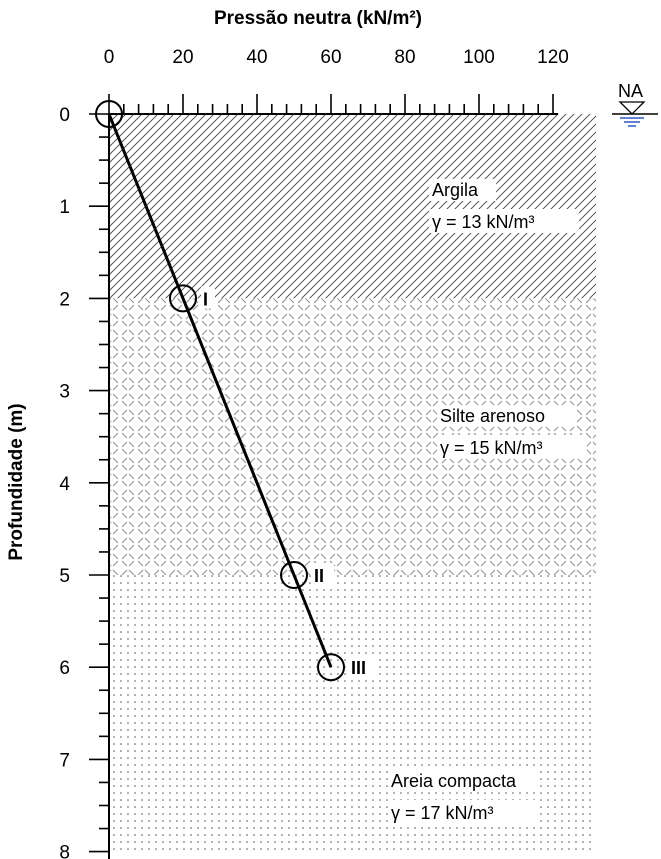  Describe the element at coordinates (64, 576) in the screenshot. I see `y-tick-label: 5` at that location.